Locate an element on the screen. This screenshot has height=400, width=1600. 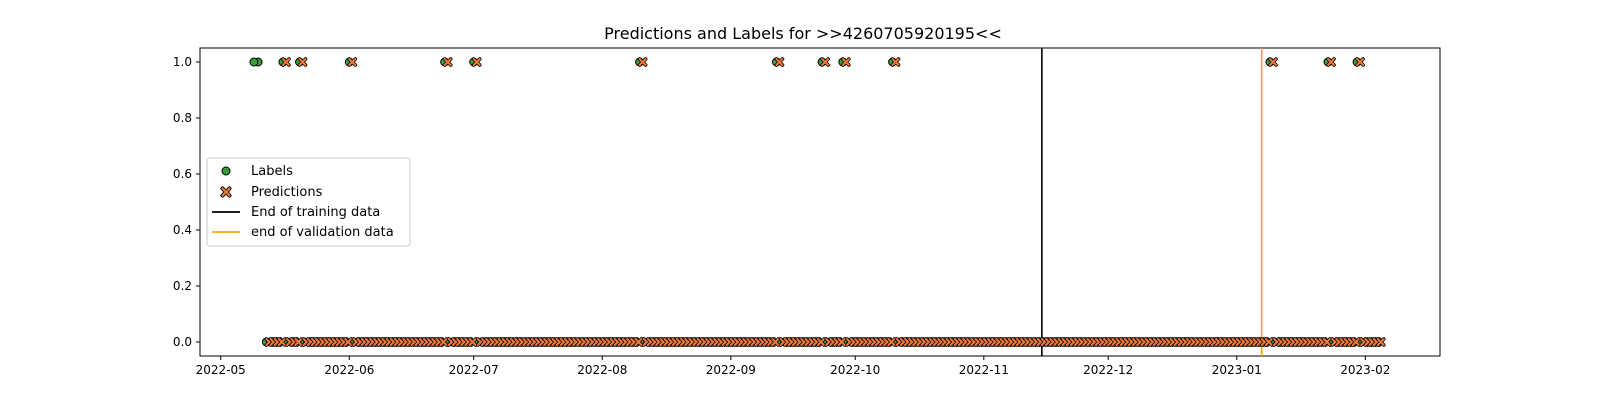
x-tick-label: 2022-08 is located at coordinates (602, 370).